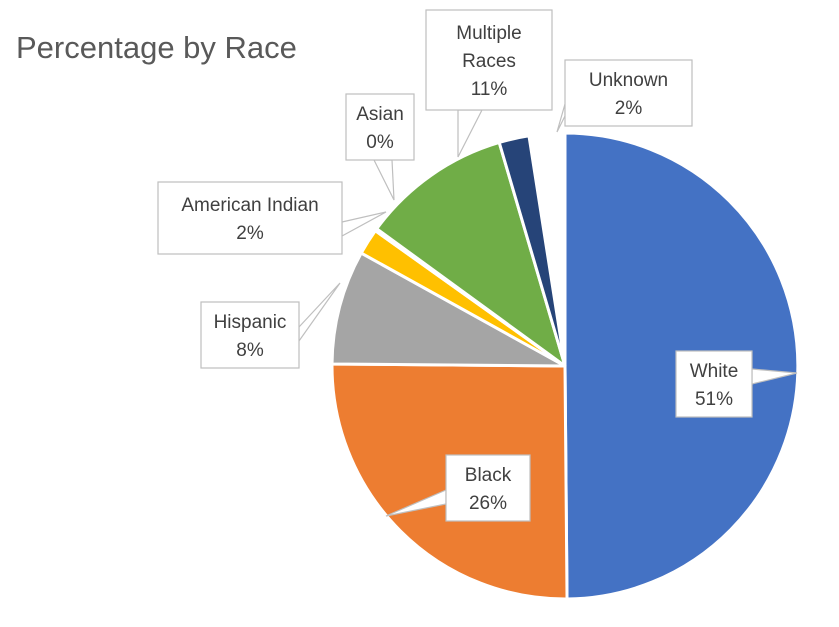 This screenshot has width=839, height=627. I want to click on data-label-text: Black 26%, so click(488, 489).